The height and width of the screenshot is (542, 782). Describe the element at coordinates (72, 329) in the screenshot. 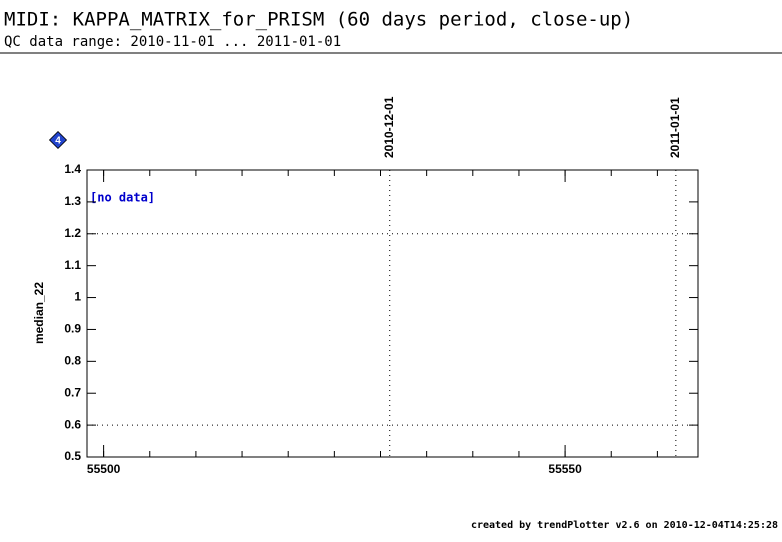

I see `y-tick-label: 0.9` at that location.